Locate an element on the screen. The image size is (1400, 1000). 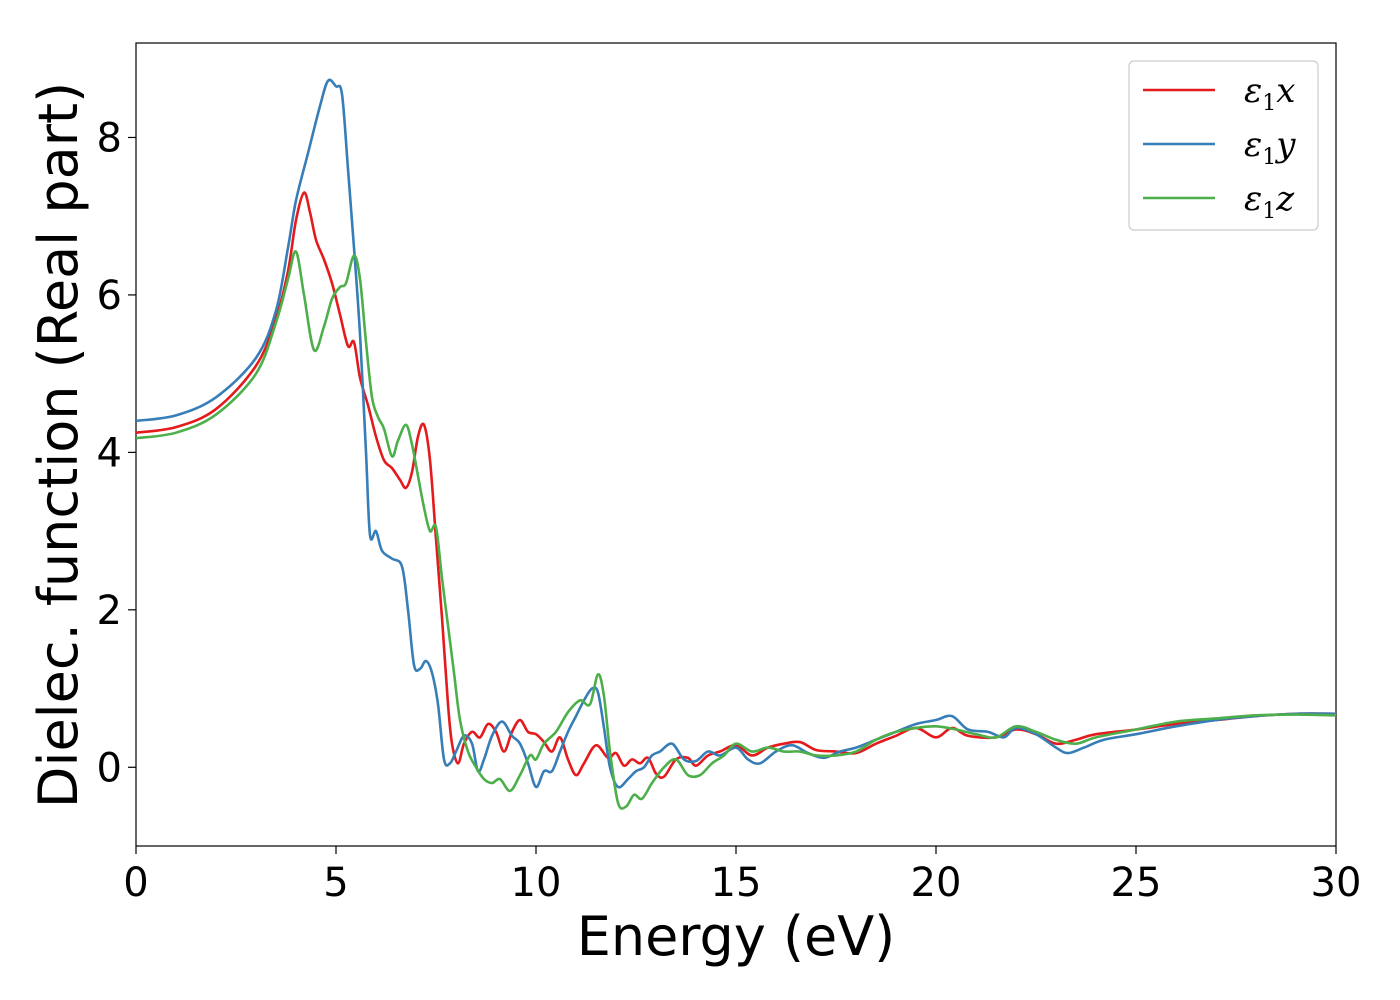
legend-label-y: ε1y is located at coordinates (1270, 147).